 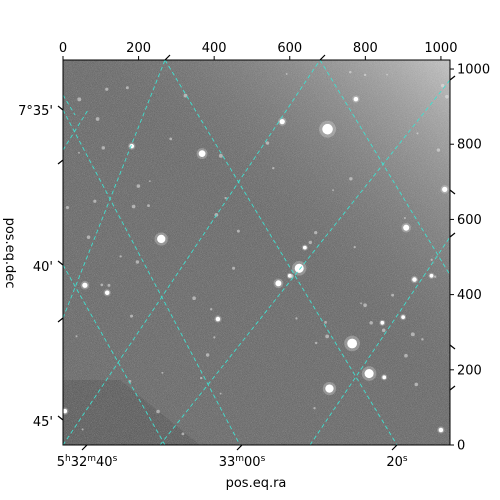 What do you see at coordinates (289, 48) in the screenshot?
I see `top-tick-label-3: 600` at bounding box center [289, 48].